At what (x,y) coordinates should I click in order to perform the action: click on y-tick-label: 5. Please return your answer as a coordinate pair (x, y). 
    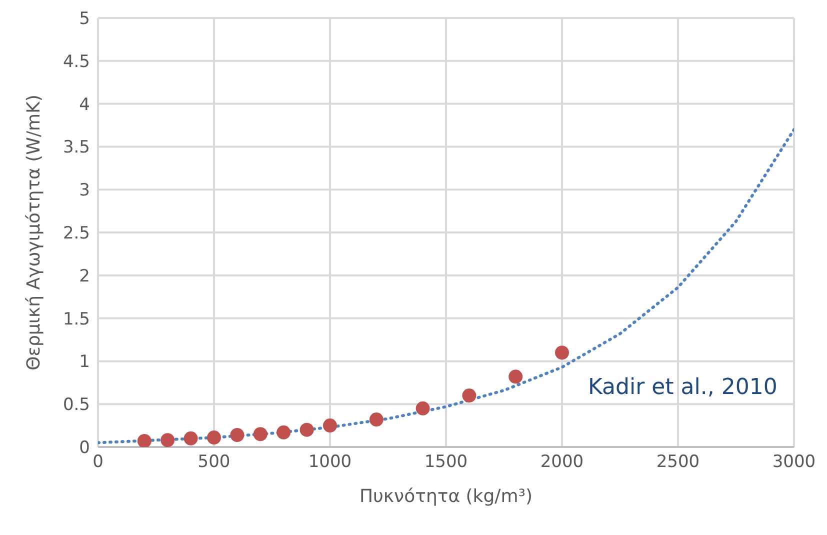
    Looking at the image, I should click on (84, 19).